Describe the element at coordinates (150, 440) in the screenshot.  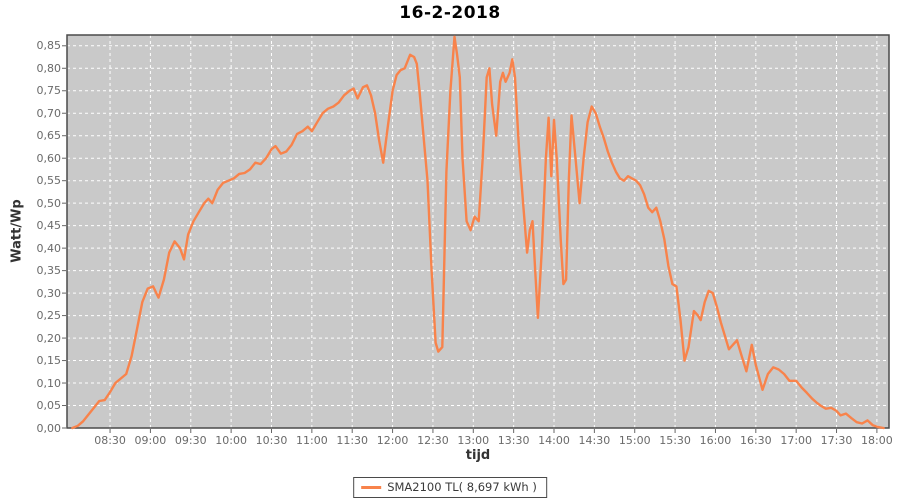
I see `x-tick-label: 09:00` at that location.